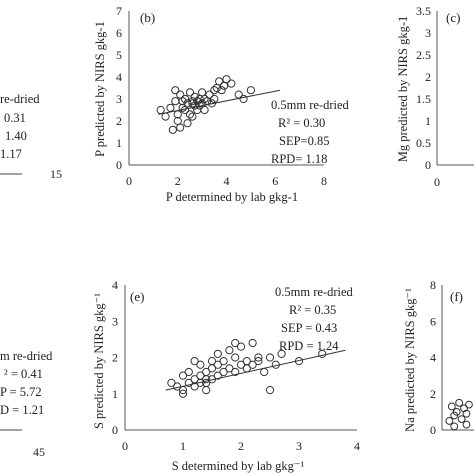  I want to click on panel-b-ytick-label: 0, so click(119, 165).